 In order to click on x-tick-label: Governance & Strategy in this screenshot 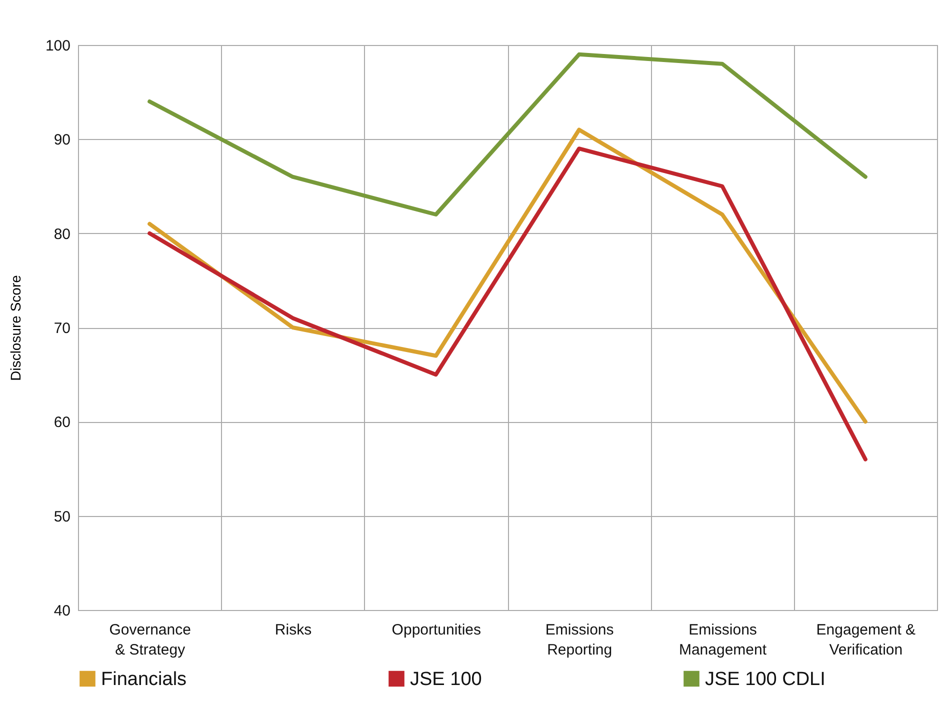, I will do `click(150, 640)`.